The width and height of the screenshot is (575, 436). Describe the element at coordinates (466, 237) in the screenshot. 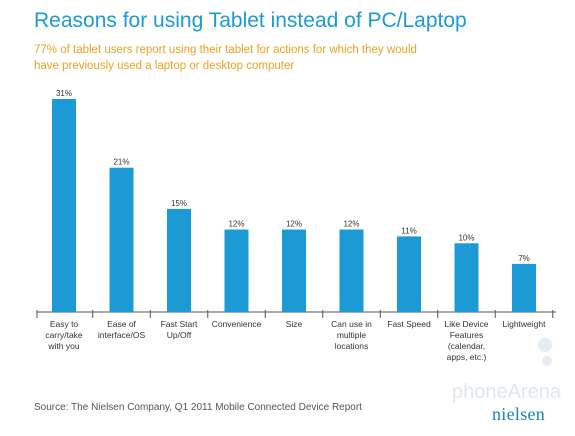

I see `data-label: 10%` at that location.